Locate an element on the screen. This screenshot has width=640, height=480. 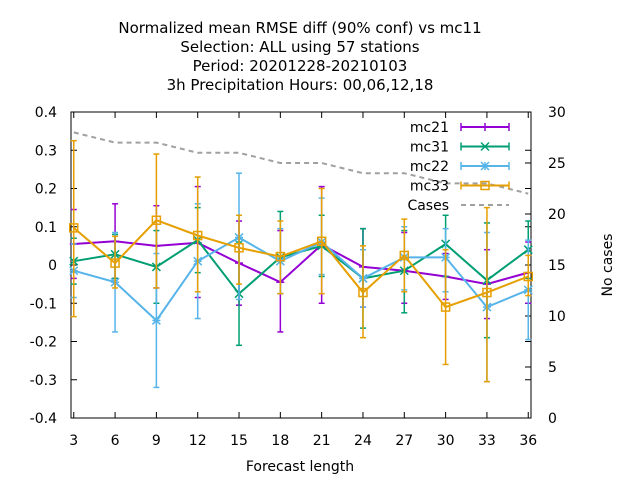
y-tick-label: 0.1 is located at coordinates (46, 228).